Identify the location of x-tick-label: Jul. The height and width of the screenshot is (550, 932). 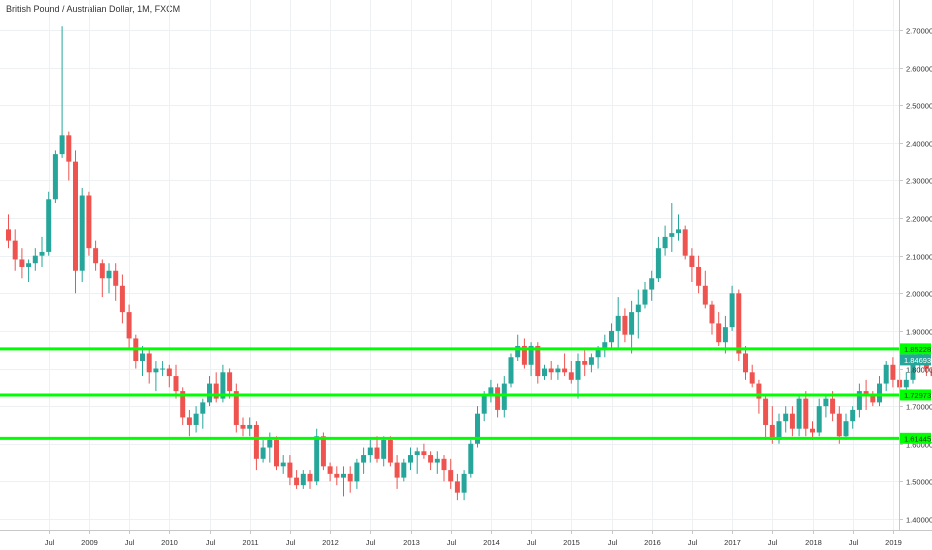
(854, 542).